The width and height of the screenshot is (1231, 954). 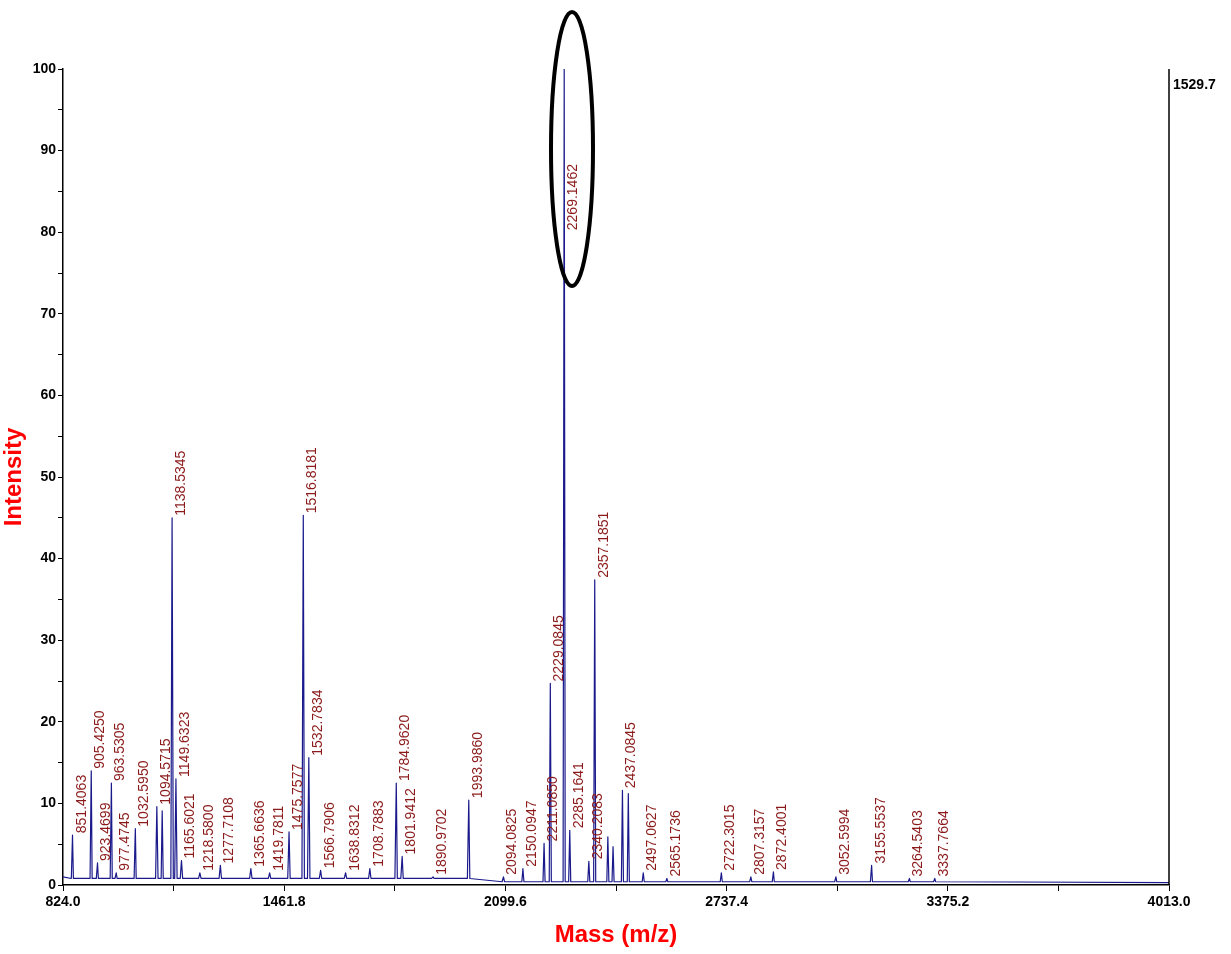 I want to click on y-tick-label: 70, so click(x=48, y=312).